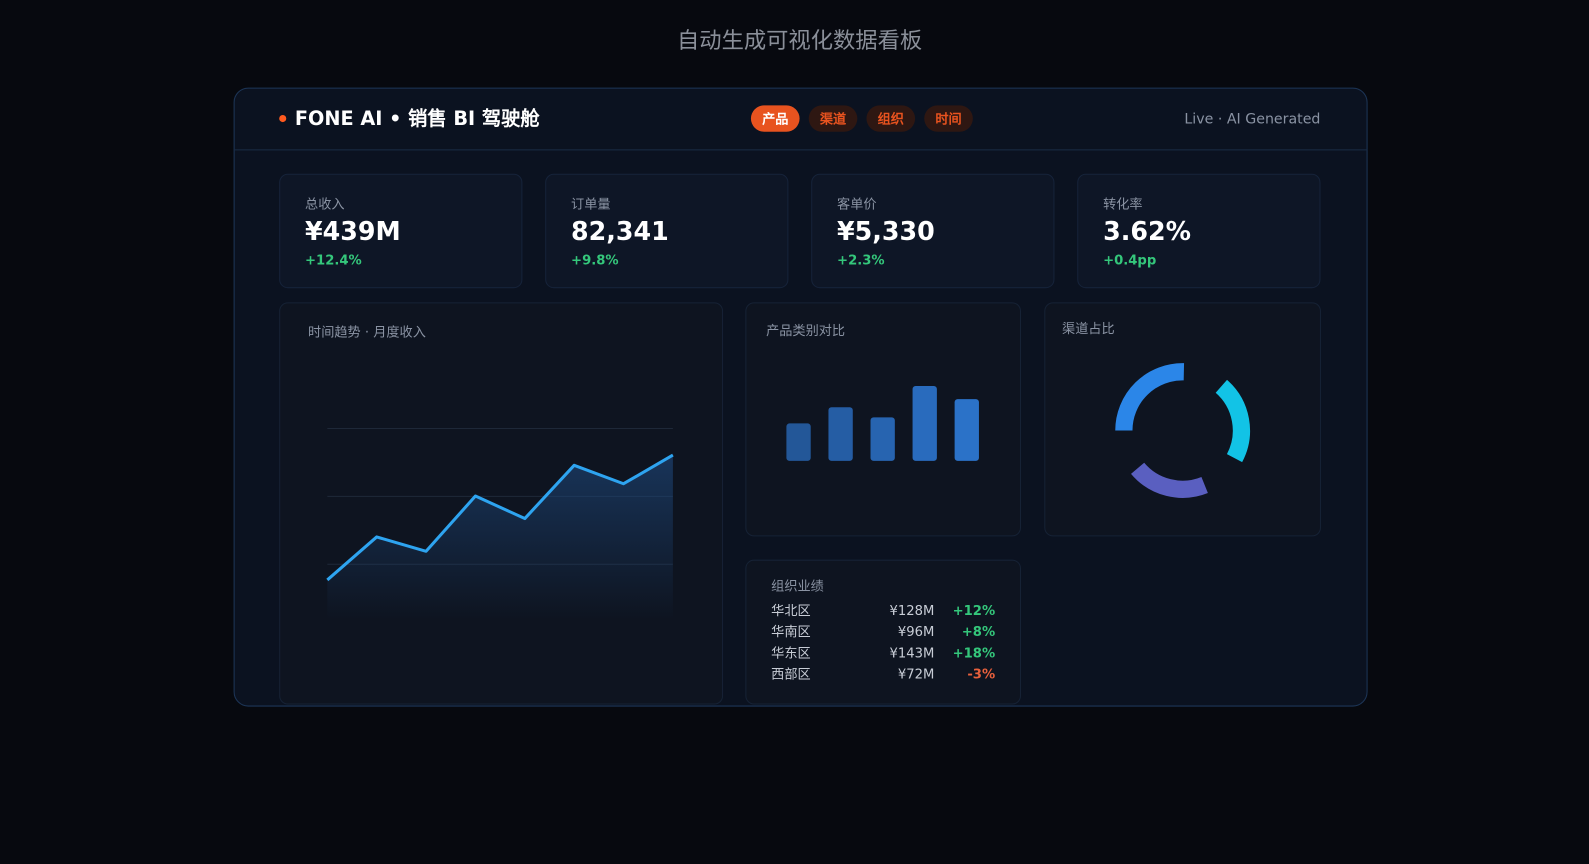  Describe the element at coordinates (283, 118) in the screenshot. I see `status-dot` at that location.